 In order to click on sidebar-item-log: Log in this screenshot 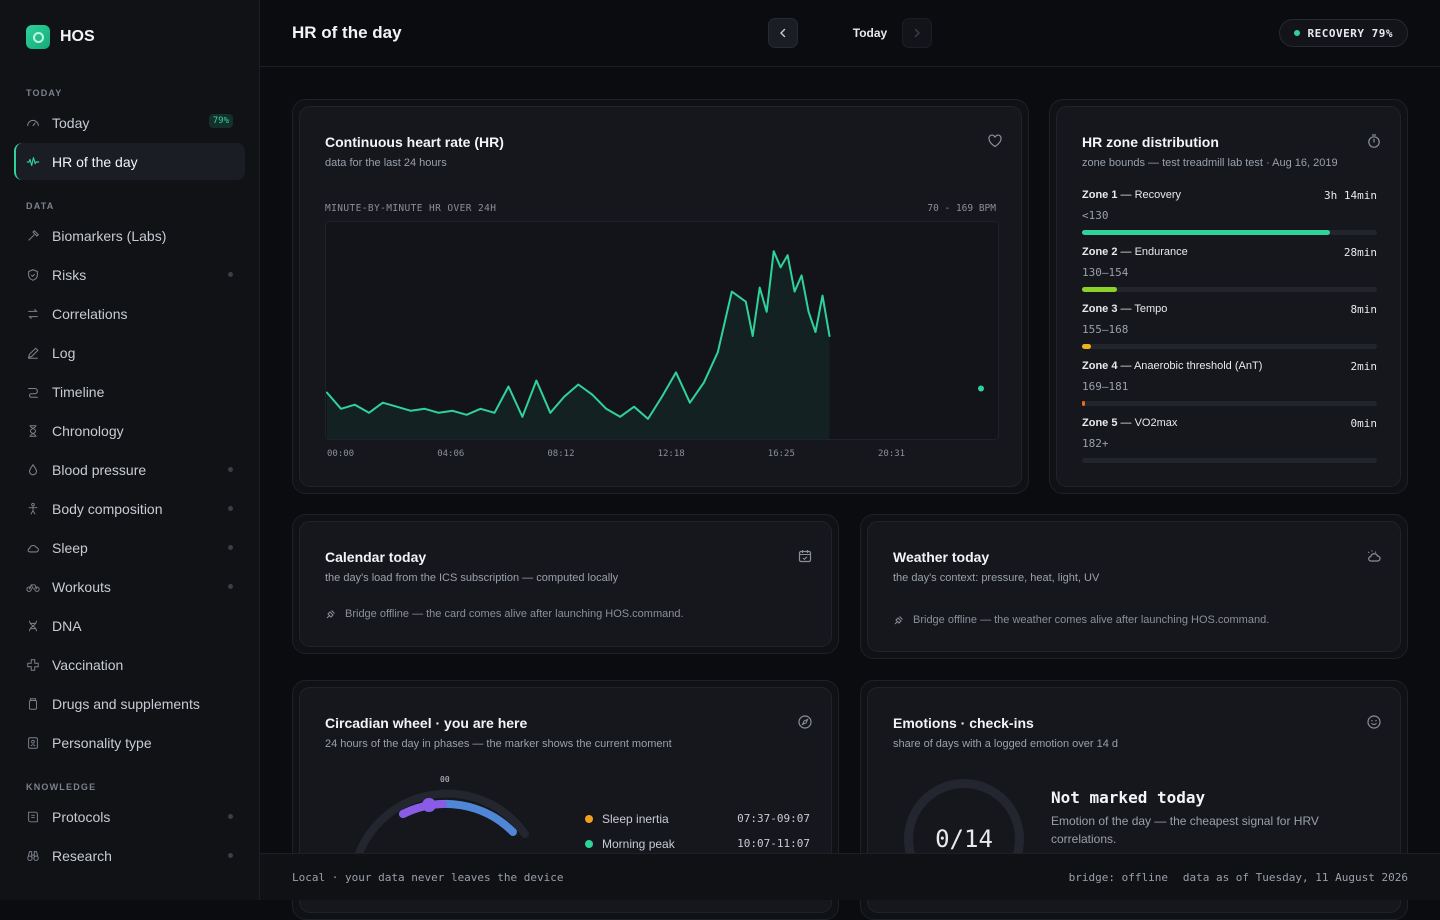, I will do `click(129, 352)`.